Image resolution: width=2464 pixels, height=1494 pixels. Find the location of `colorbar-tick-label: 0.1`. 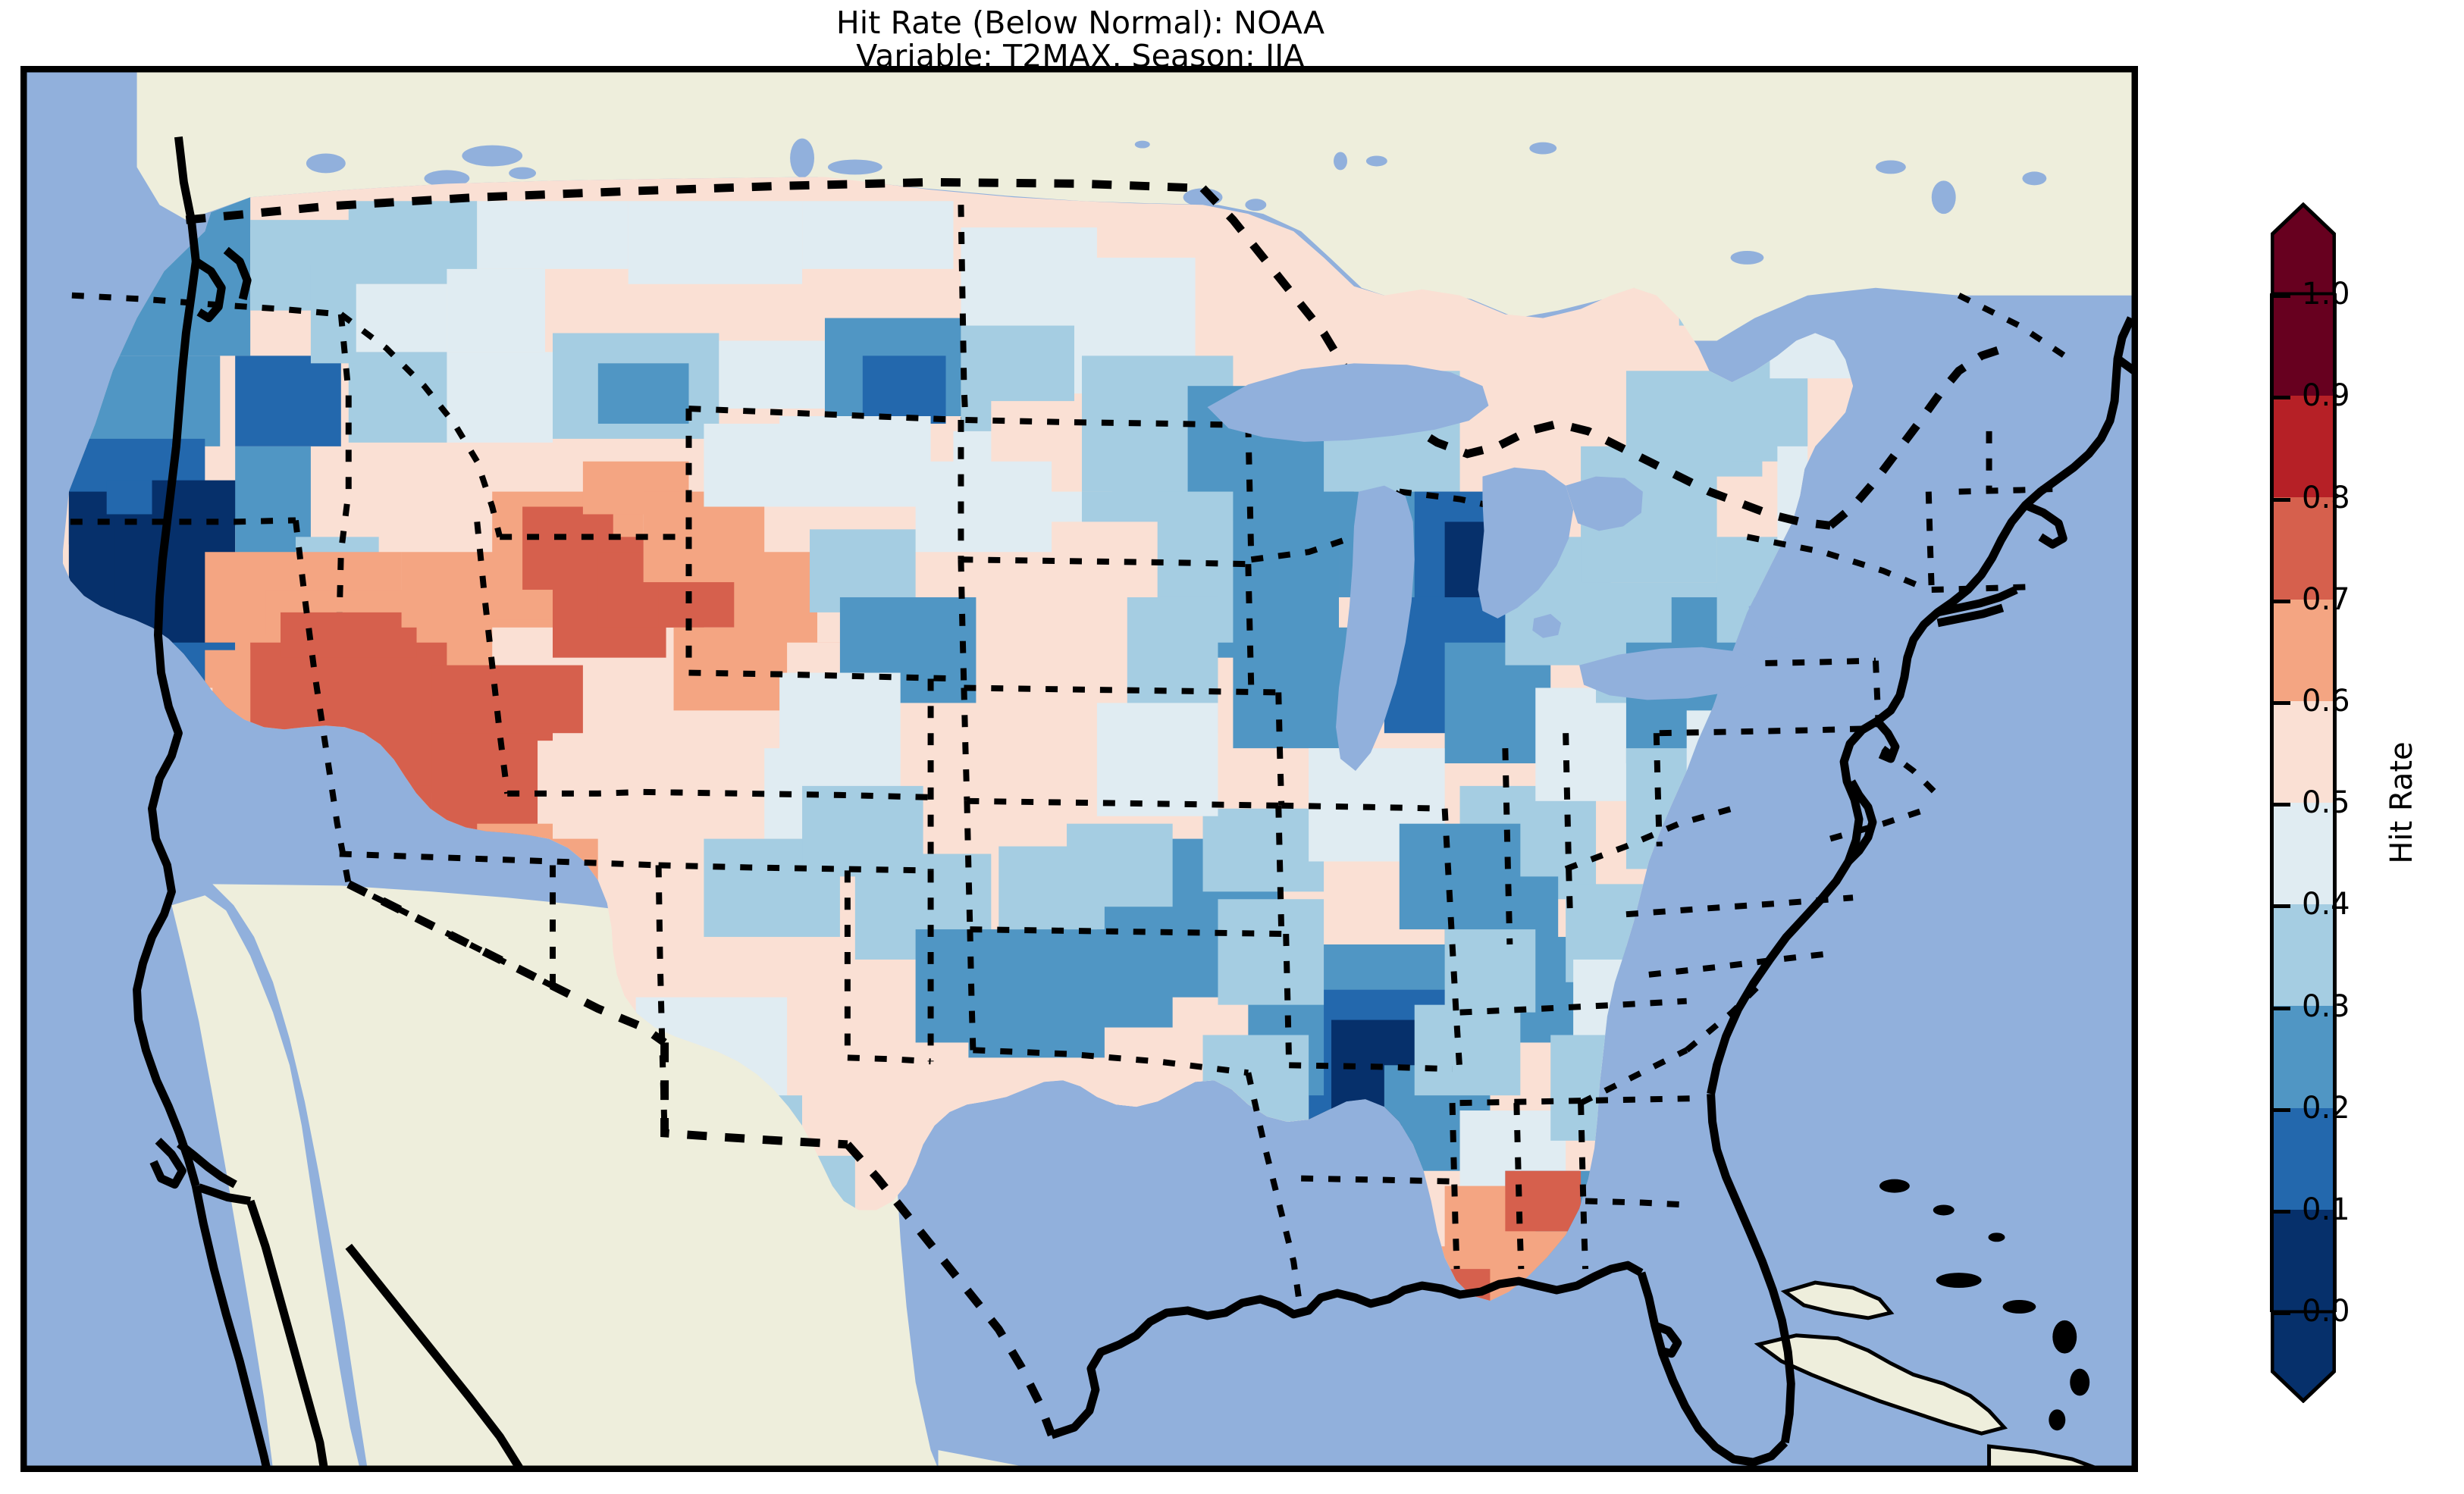

colorbar-tick-label: 0.1 is located at coordinates (2326, 1209).